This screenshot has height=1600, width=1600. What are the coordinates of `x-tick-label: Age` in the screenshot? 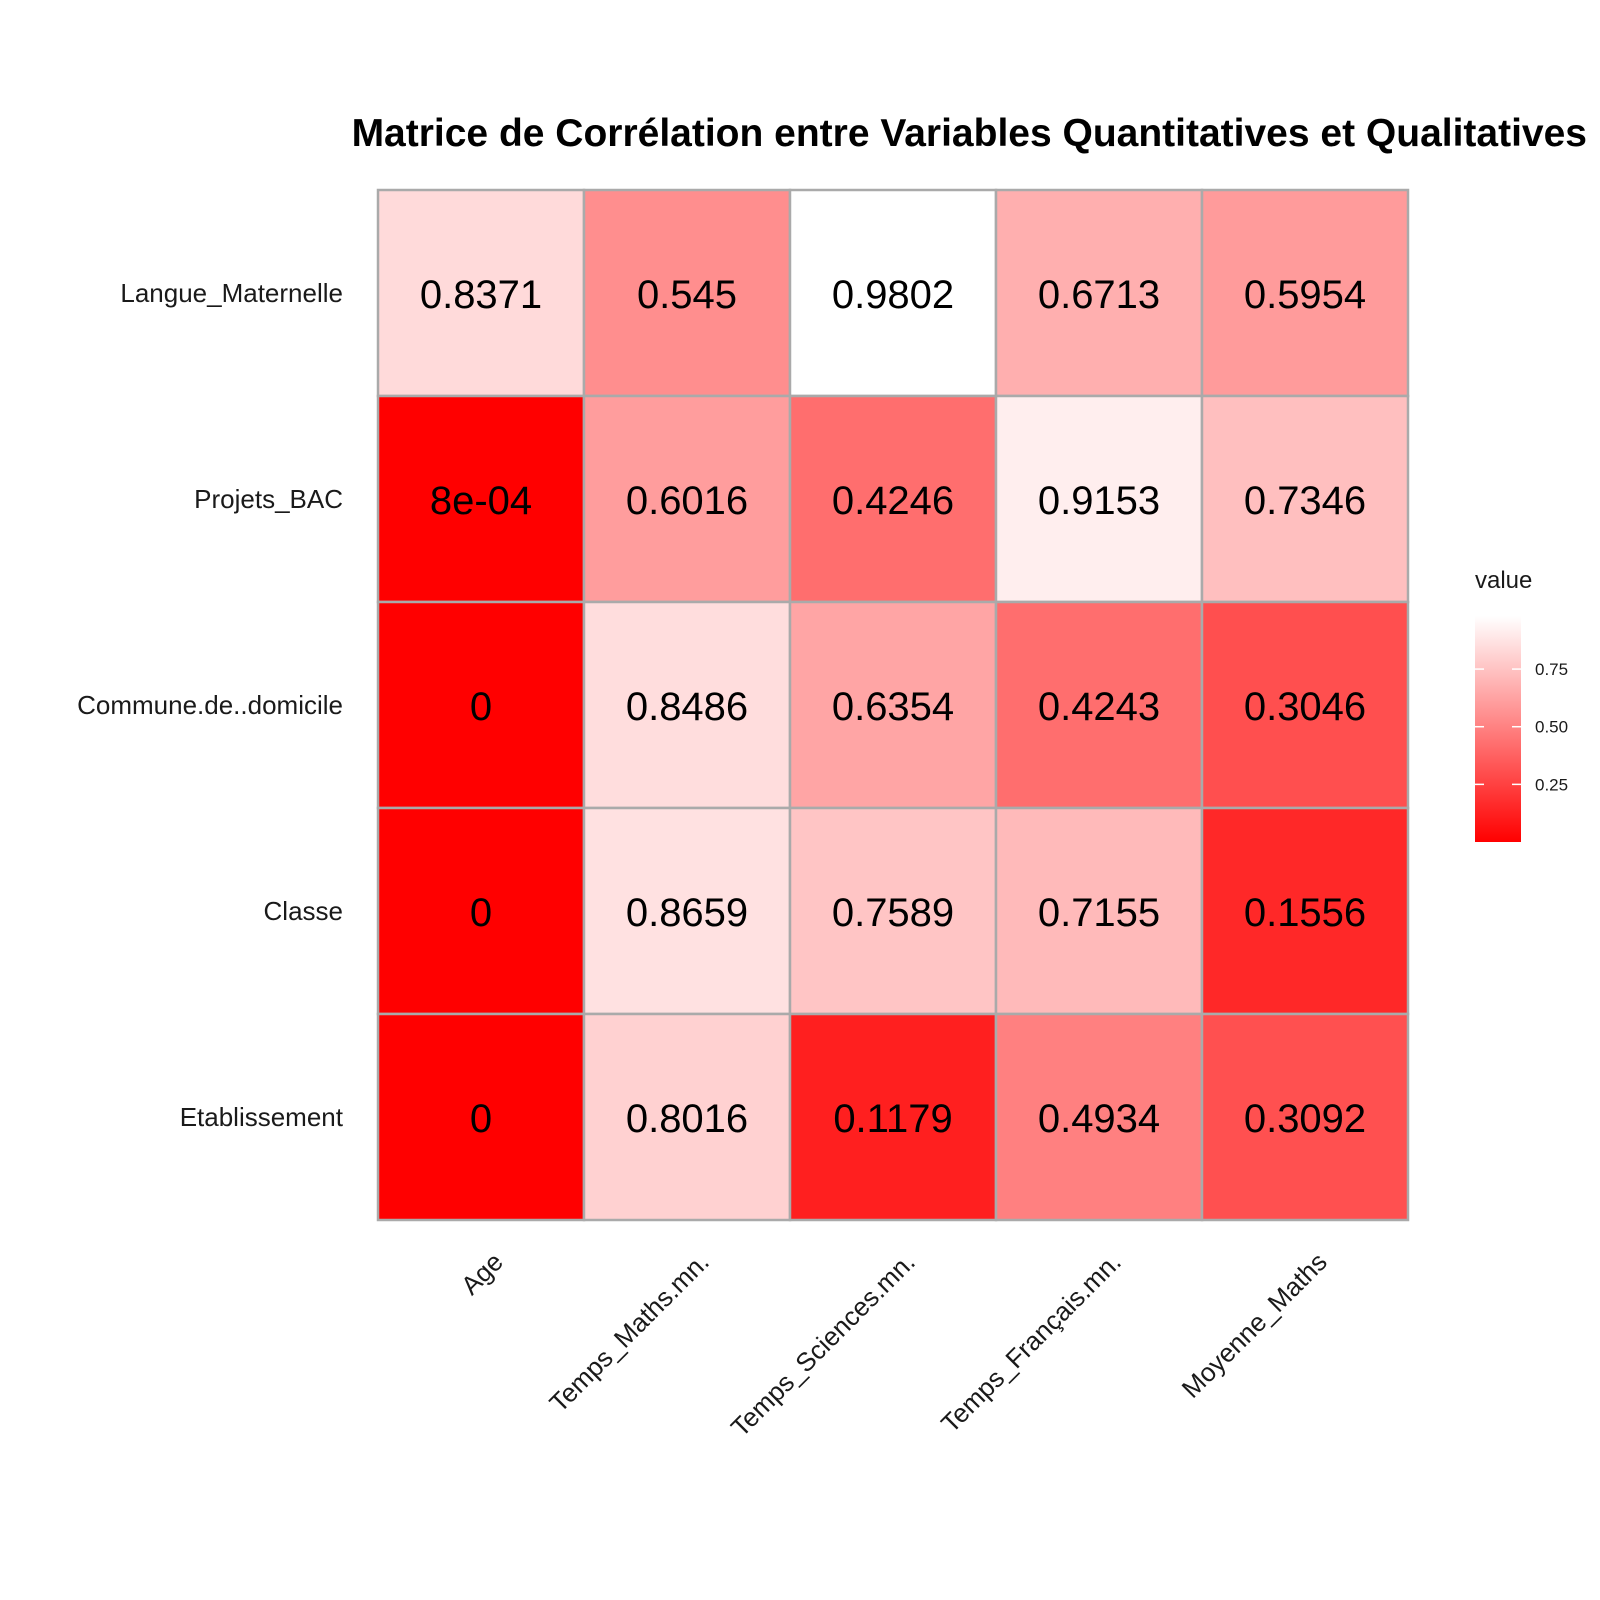 It's located at (482, 1274).